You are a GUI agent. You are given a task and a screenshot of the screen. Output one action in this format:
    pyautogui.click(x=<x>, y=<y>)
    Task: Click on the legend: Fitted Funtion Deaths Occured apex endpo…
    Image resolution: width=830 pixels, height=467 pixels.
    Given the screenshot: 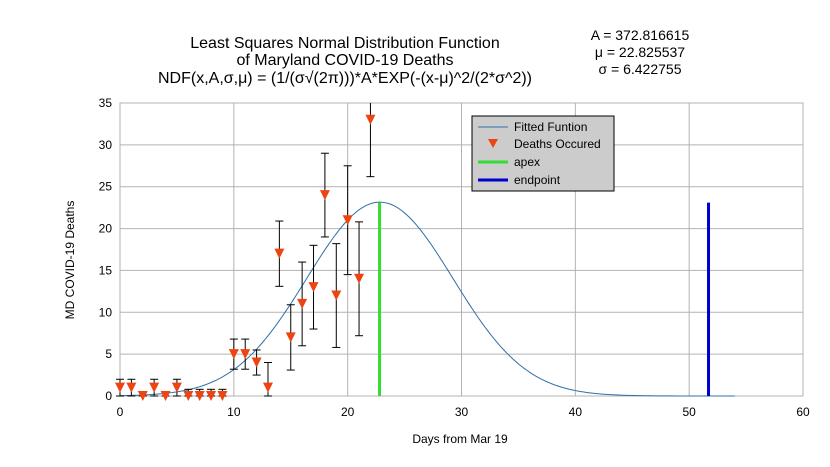 What is the action you would take?
    pyautogui.click(x=543, y=153)
    